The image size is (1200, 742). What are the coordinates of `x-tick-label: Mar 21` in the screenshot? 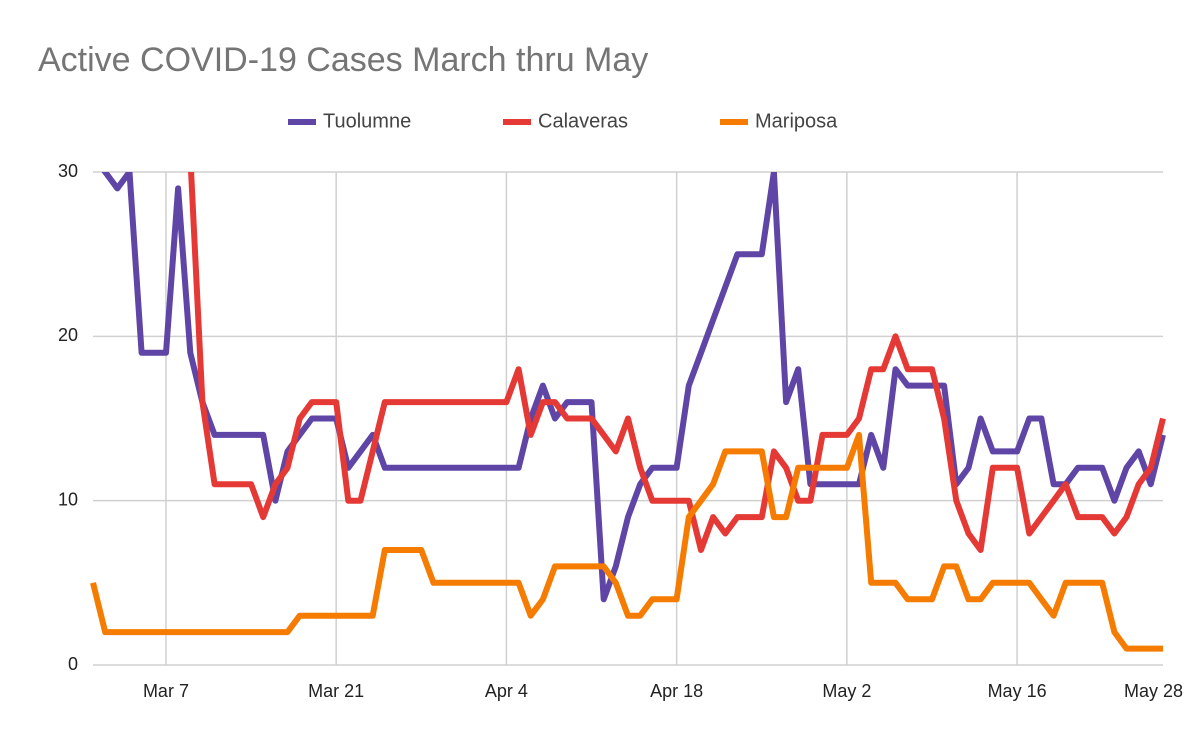 It's located at (336, 691).